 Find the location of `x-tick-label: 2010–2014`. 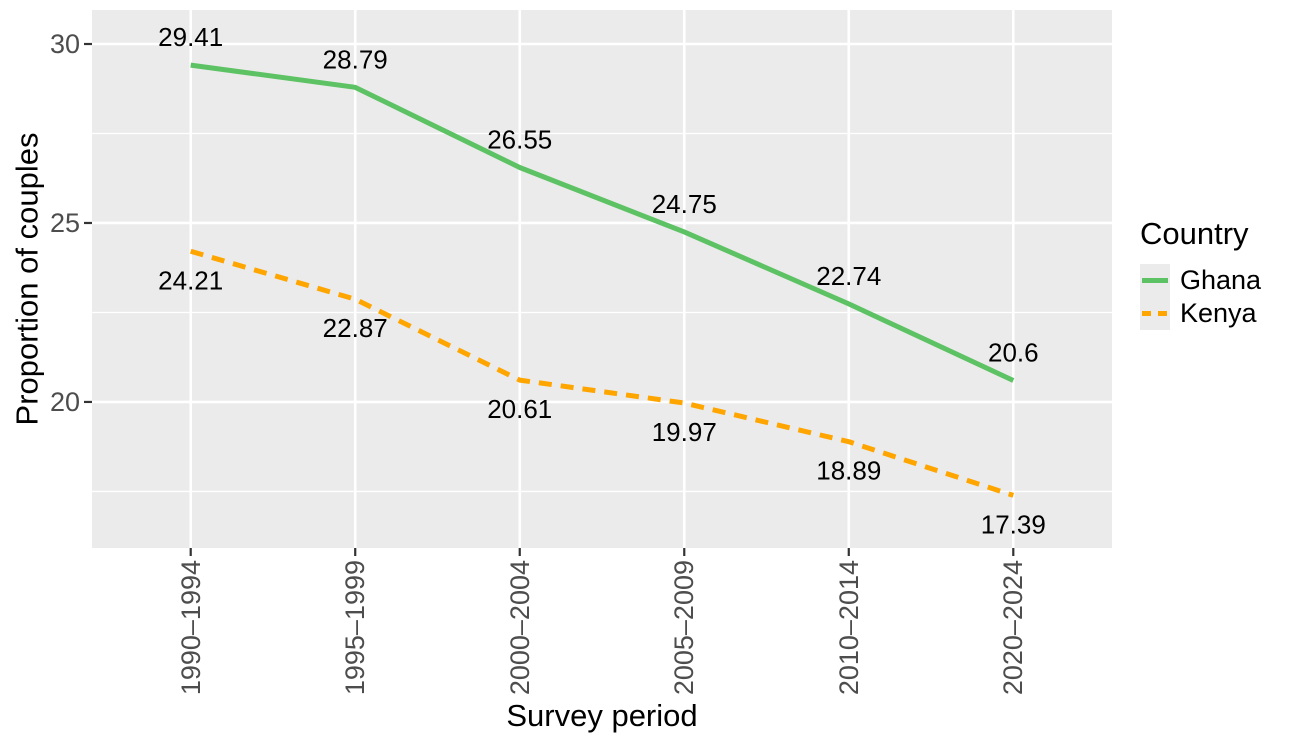

x-tick-label: 2010–2014 is located at coordinates (848, 628).